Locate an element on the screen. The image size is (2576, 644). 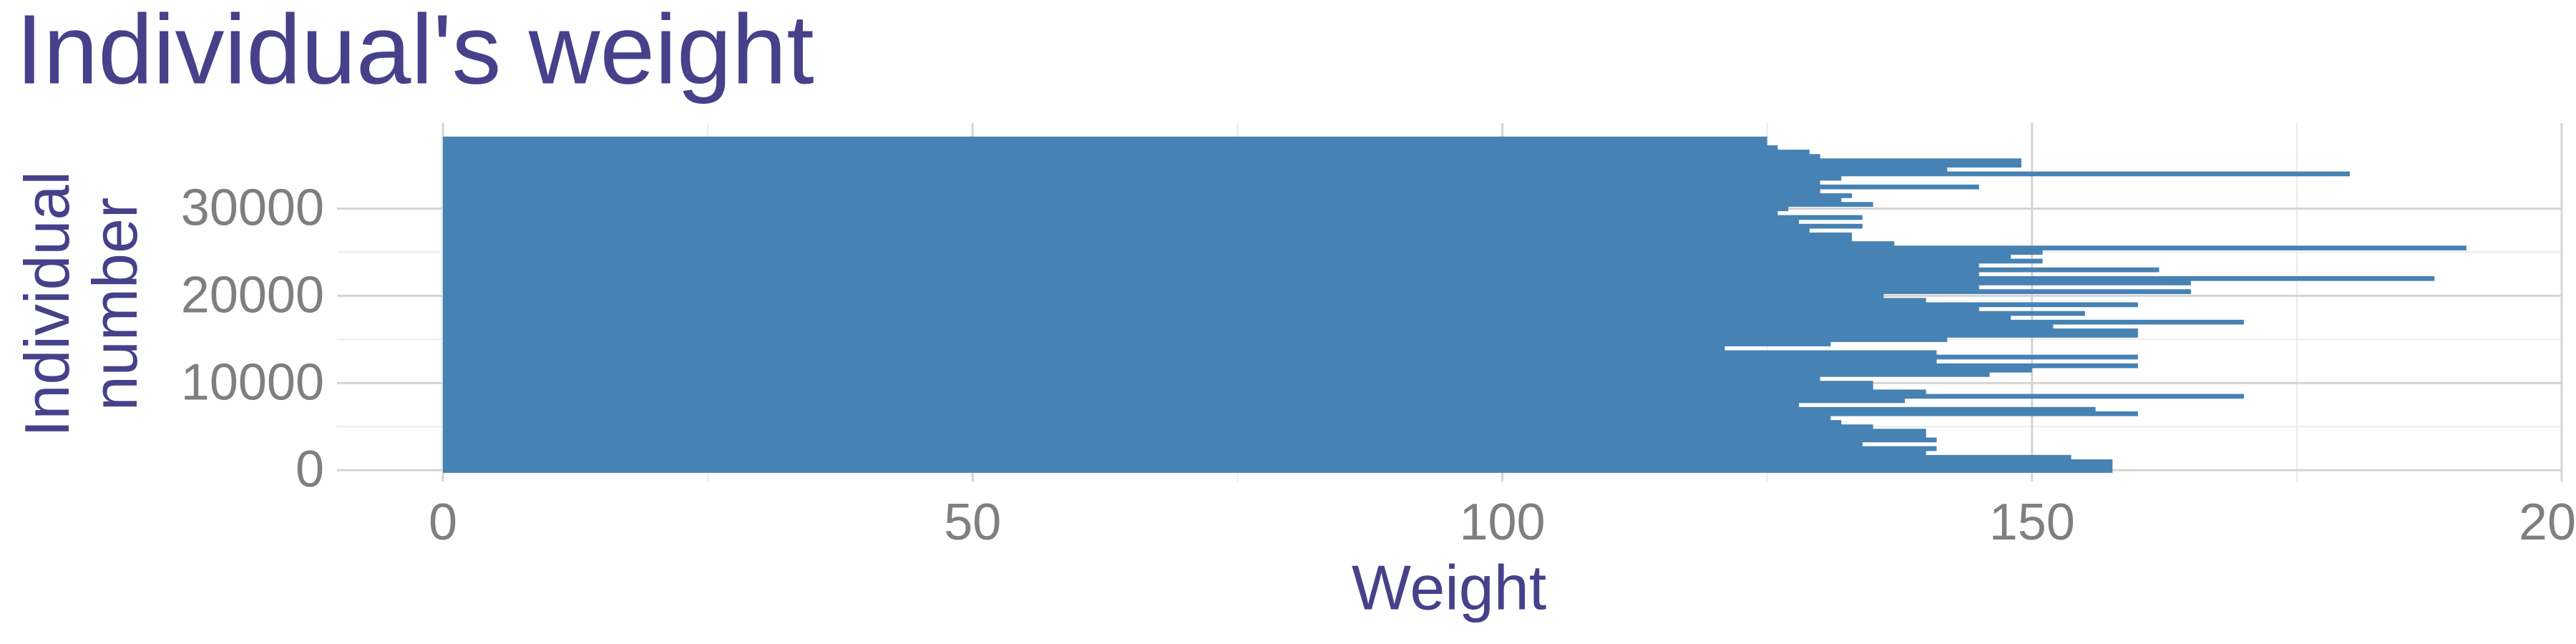
x-tick-label: 0 is located at coordinates (443, 522).